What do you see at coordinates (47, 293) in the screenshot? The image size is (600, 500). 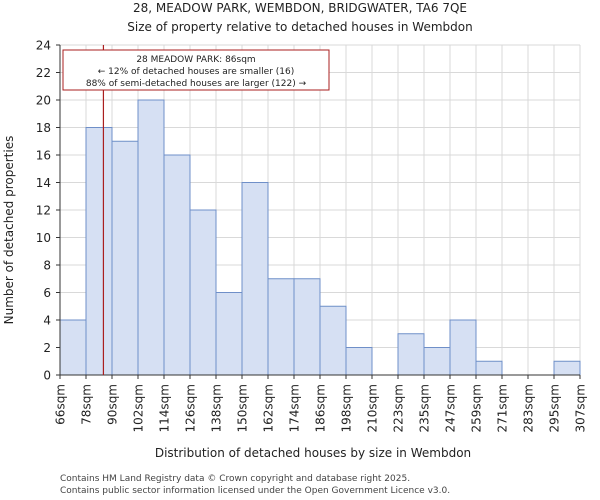 I see `y-tick-label: 6` at bounding box center [47, 293].